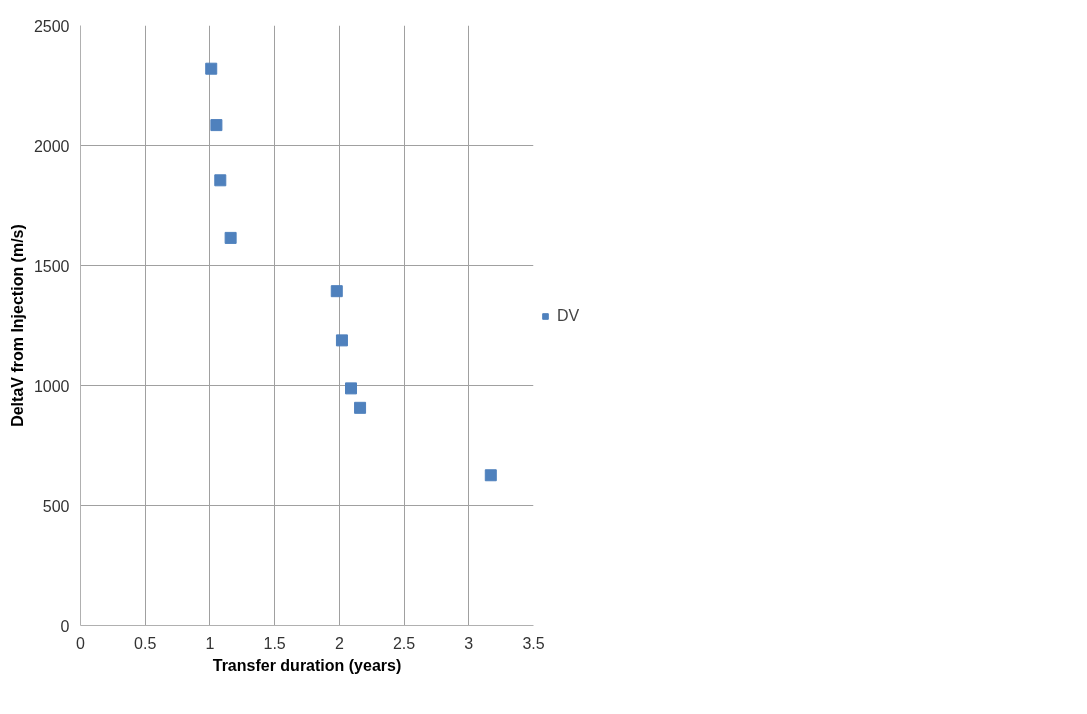 The height and width of the screenshot is (714, 1087). Describe the element at coordinates (469, 643) in the screenshot. I see `x-tick-label: 3` at that location.